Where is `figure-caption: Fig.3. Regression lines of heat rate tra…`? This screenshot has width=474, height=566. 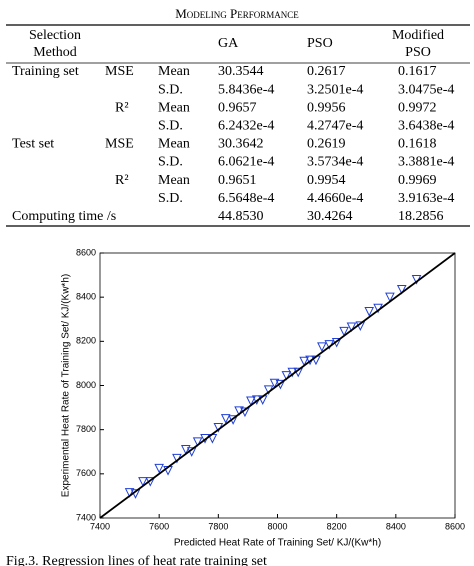
figure-caption: Fig.3. Regression lines of heat rate tra… is located at coordinates (136, 560).